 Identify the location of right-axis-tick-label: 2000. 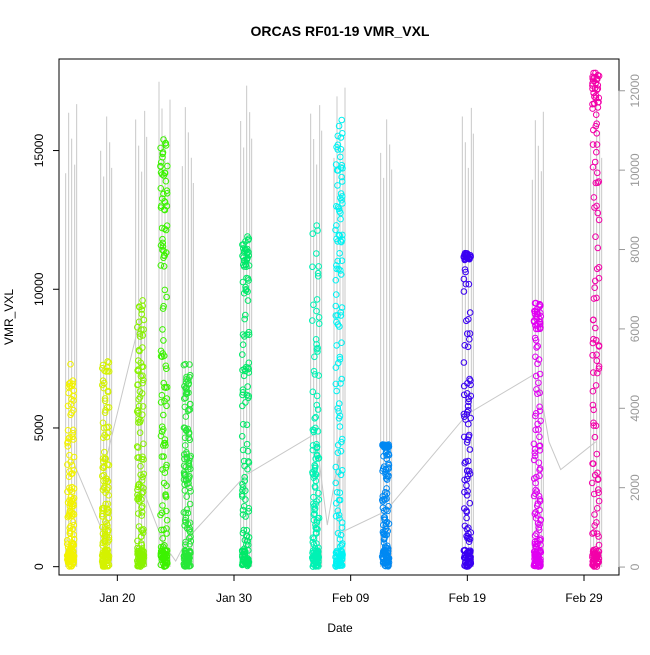
(635, 487).